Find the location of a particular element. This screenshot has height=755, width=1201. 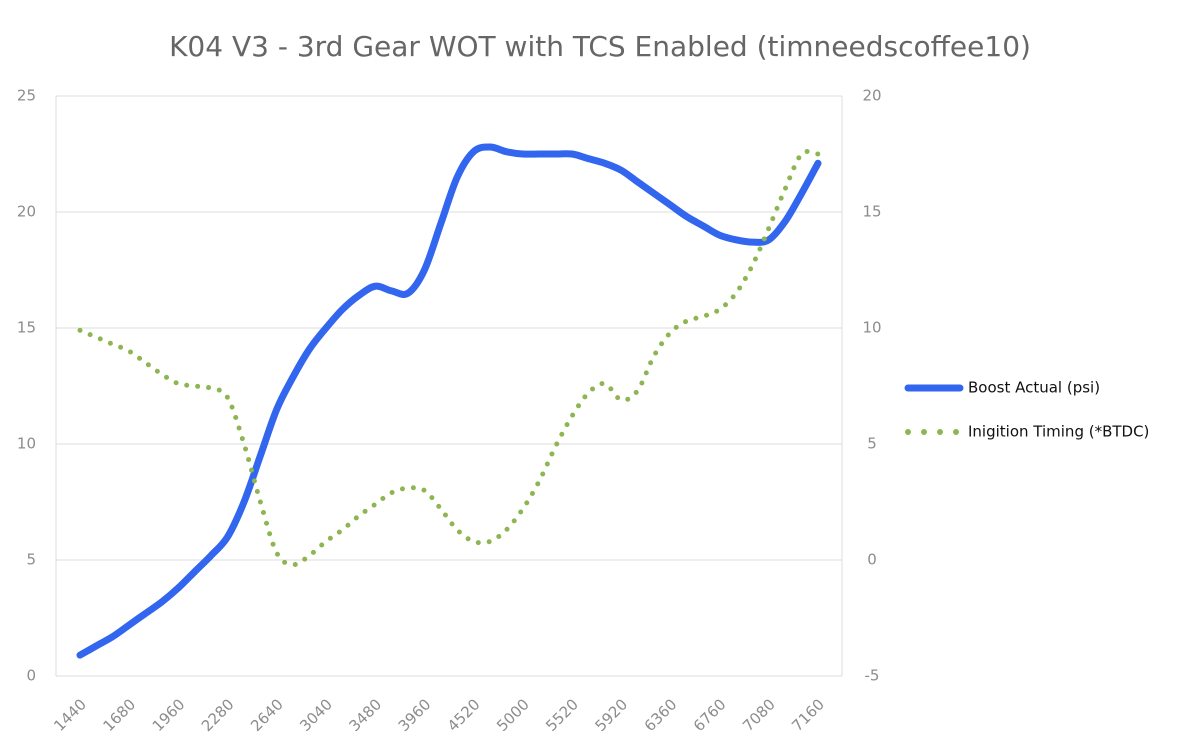

y-tick-label: 25 is located at coordinates (26, 96).